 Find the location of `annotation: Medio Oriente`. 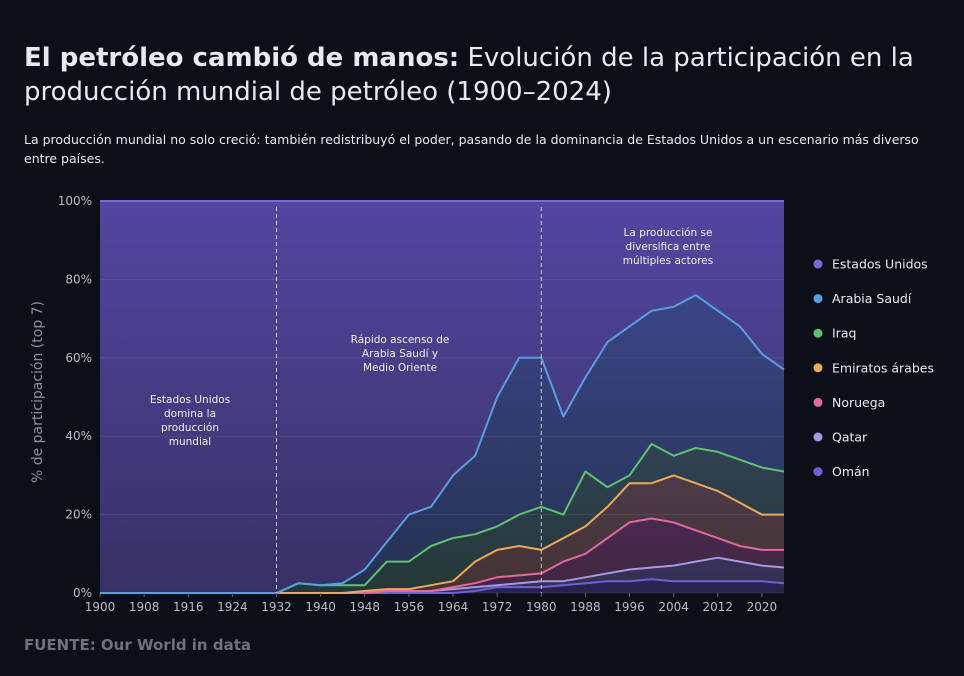

annotation: Medio Oriente is located at coordinates (400, 368).